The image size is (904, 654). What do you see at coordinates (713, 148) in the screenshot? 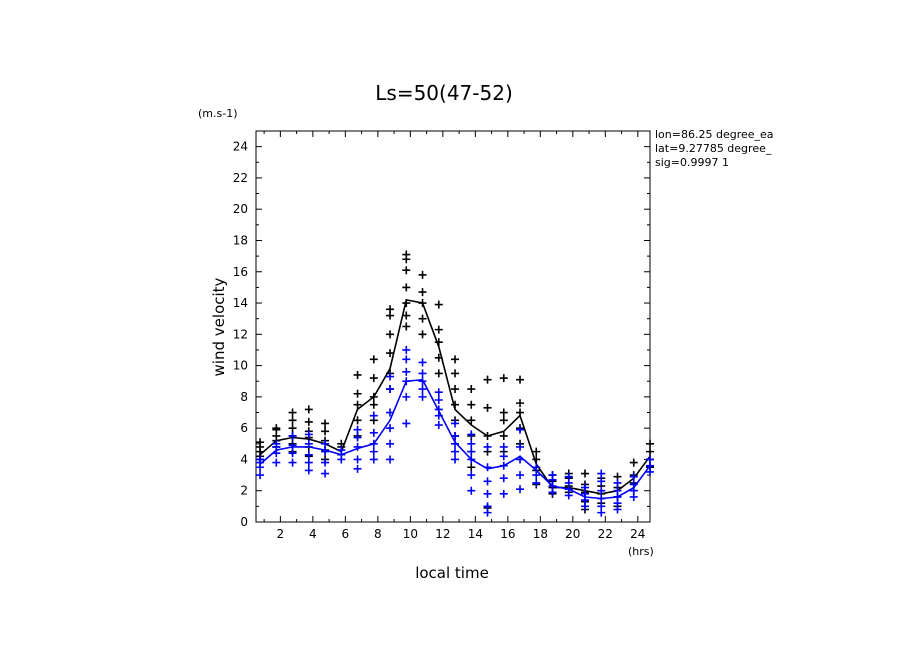
I see `annotation-lat: lat=9.27785 degree_` at bounding box center [713, 148].